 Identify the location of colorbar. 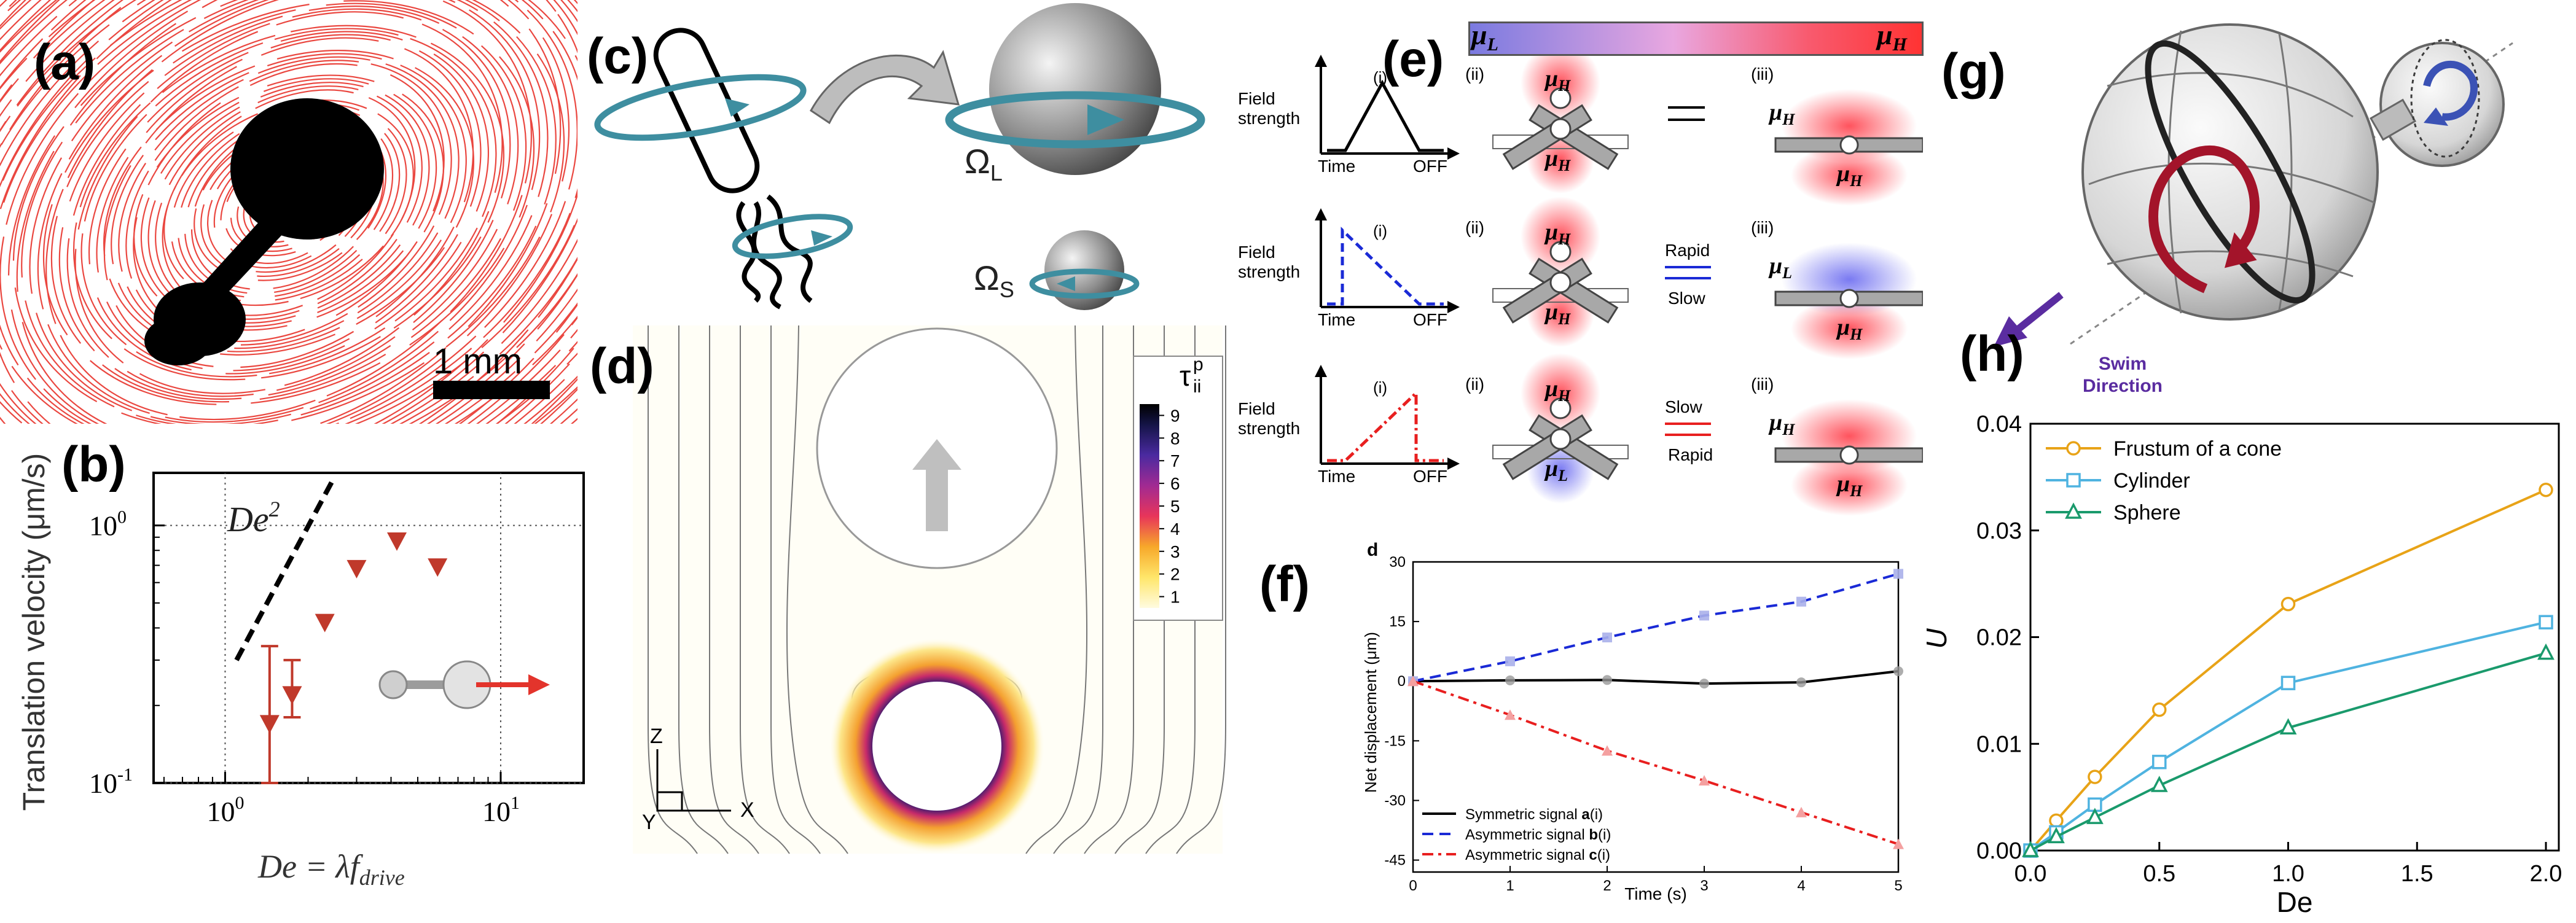
(1149, 506).